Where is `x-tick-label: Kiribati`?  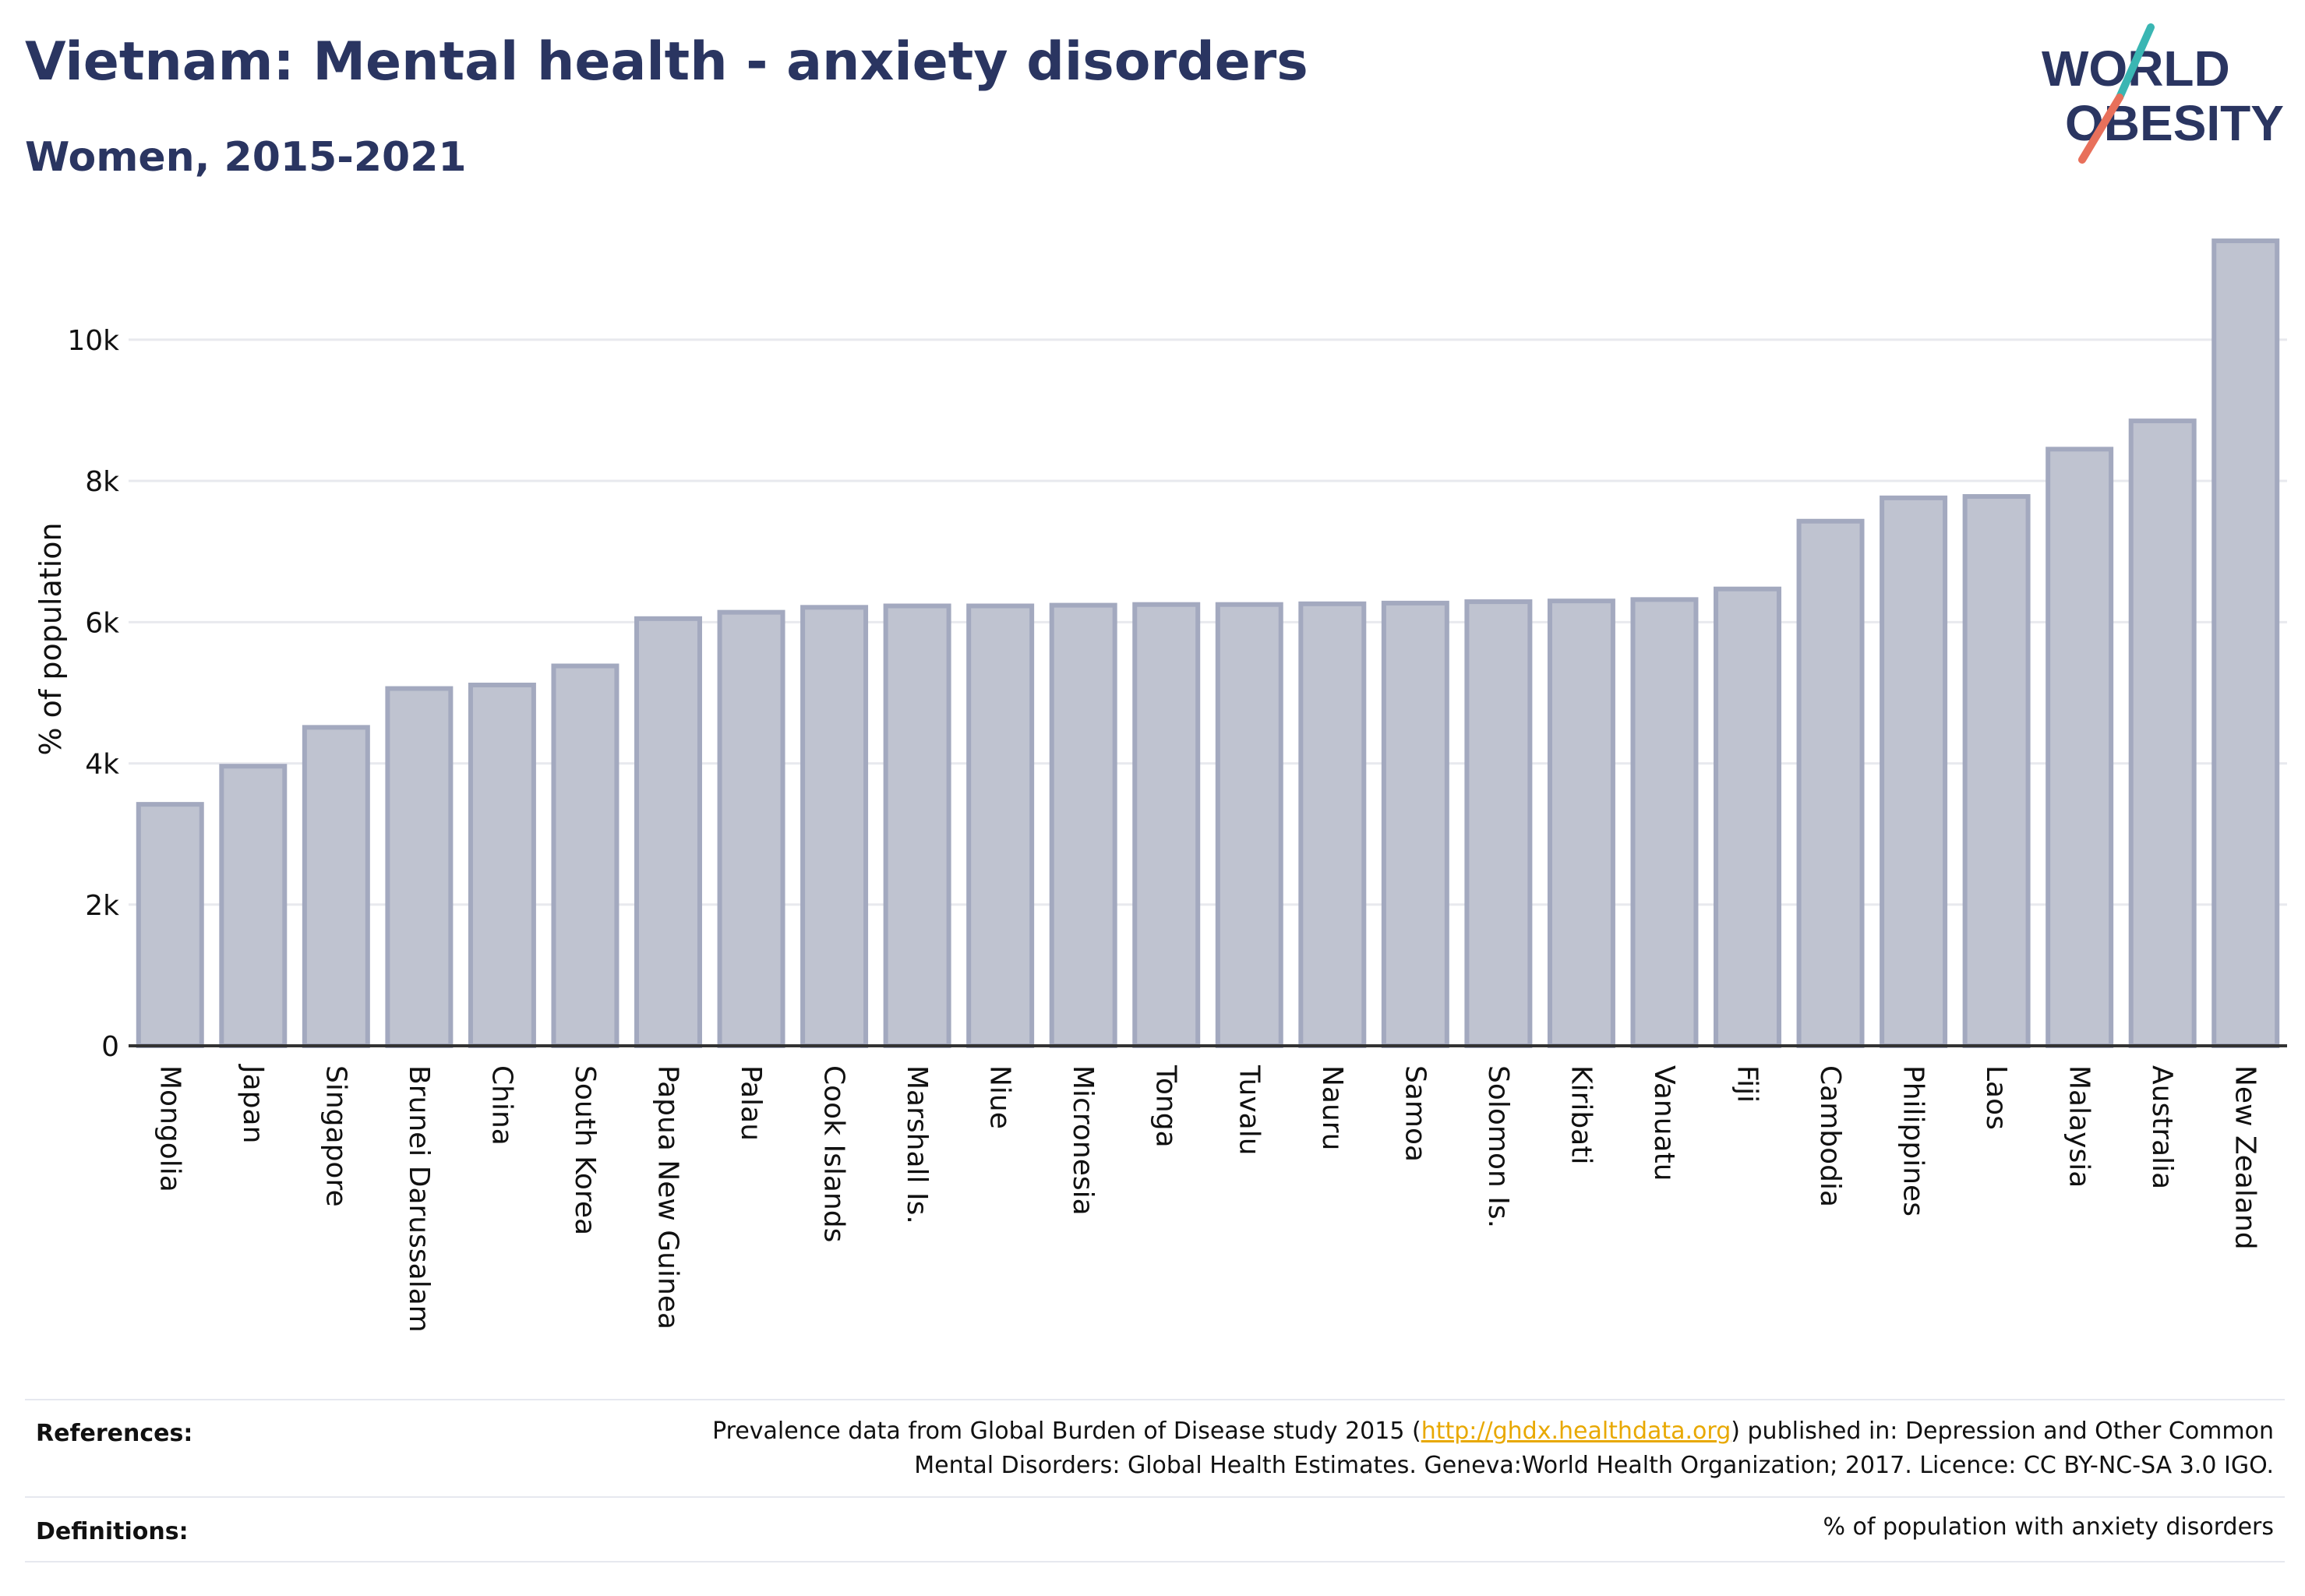
x-tick-label: Kiribati is located at coordinates (1581, 1114).